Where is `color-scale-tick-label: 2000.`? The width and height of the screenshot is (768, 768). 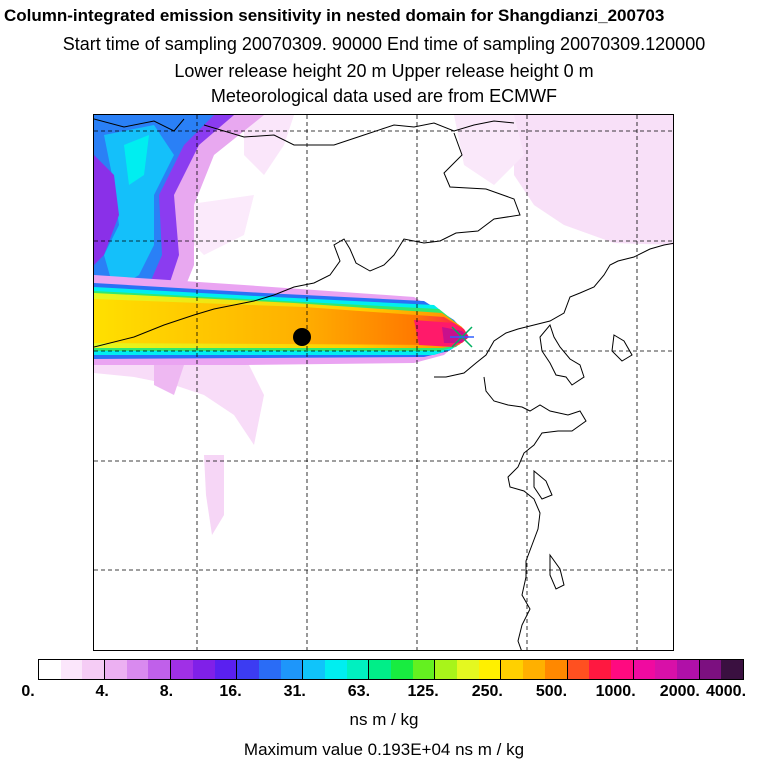 color-scale-tick-label: 2000. is located at coordinates (679, 691).